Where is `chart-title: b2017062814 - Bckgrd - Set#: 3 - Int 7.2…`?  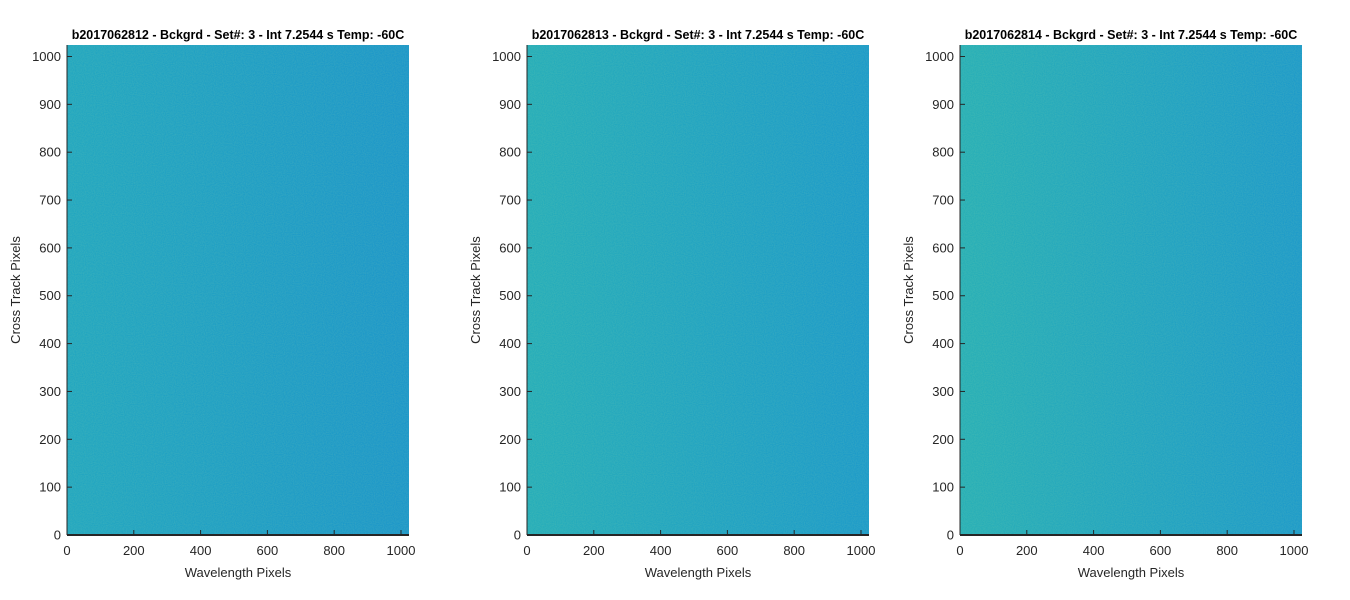
chart-title: b2017062814 - Bckgrd - Set#: 3 - Int 7.2… is located at coordinates (1131, 35).